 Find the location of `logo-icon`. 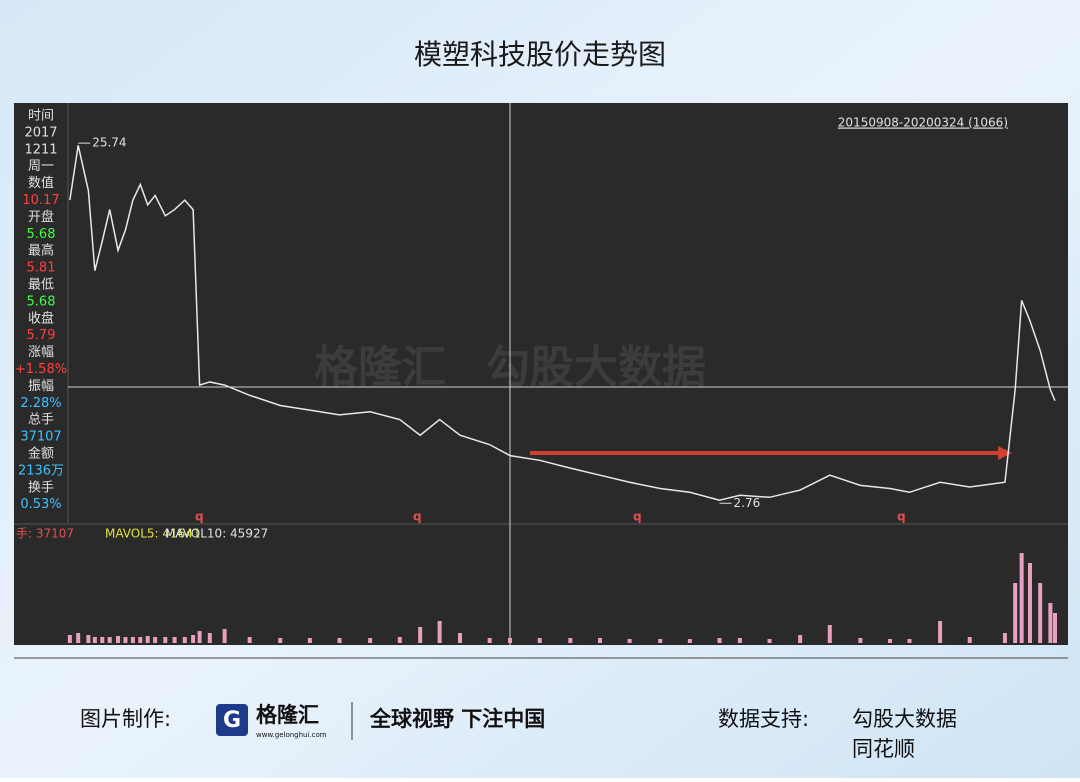

logo-icon is located at coordinates (232, 720).